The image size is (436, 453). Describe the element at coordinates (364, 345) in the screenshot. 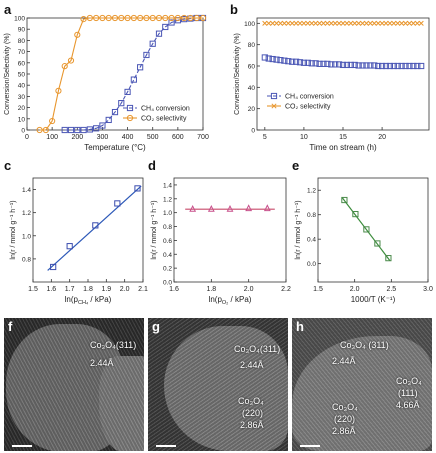

I see `label-plane-311: Co₃O₄ (311)` at that location.